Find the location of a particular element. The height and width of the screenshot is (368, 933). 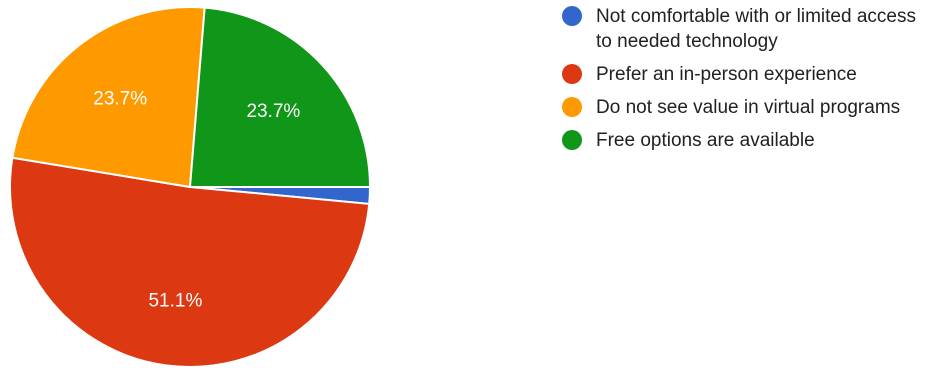

legend-swatch-free-options is located at coordinates (572, 140).